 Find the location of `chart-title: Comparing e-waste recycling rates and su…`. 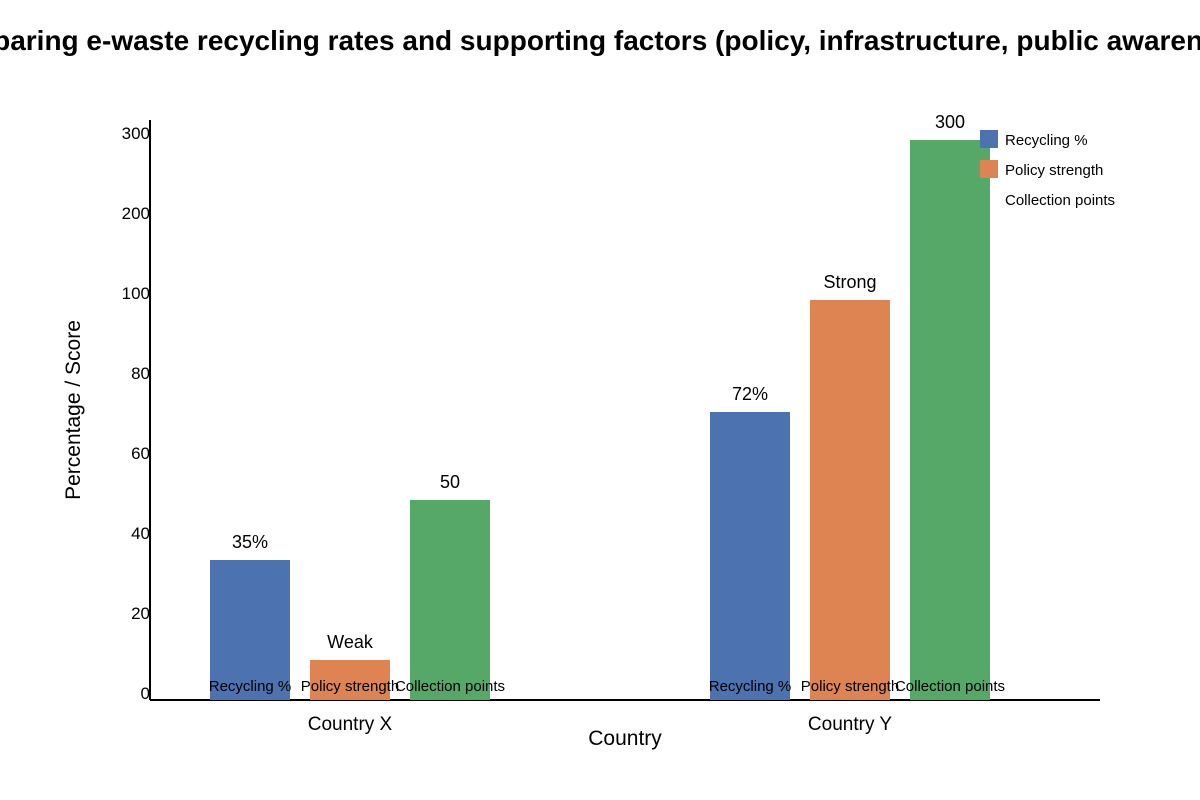

chart-title: Comparing e-waste recycling rates and su… is located at coordinates (600, 40).